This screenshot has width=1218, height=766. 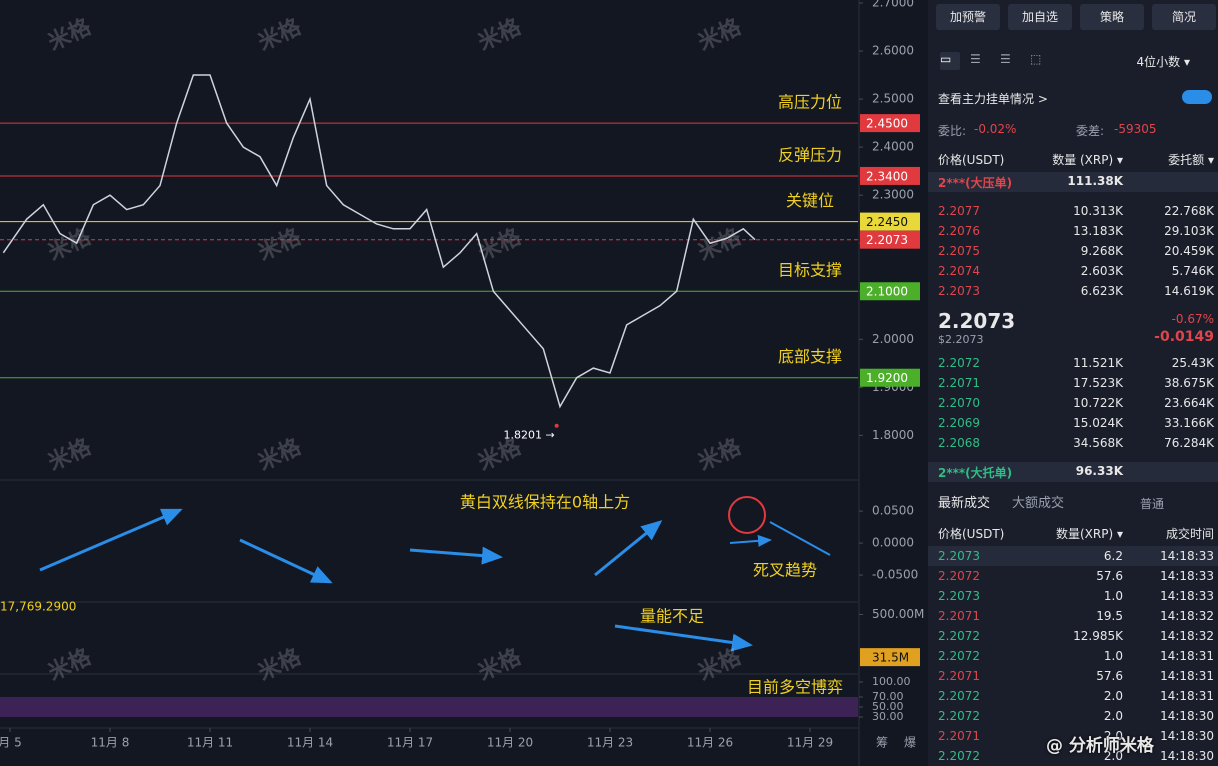 What do you see at coordinates (1135, 129) in the screenshot?
I see `diff: -59305` at bounding box center [1135, 129].